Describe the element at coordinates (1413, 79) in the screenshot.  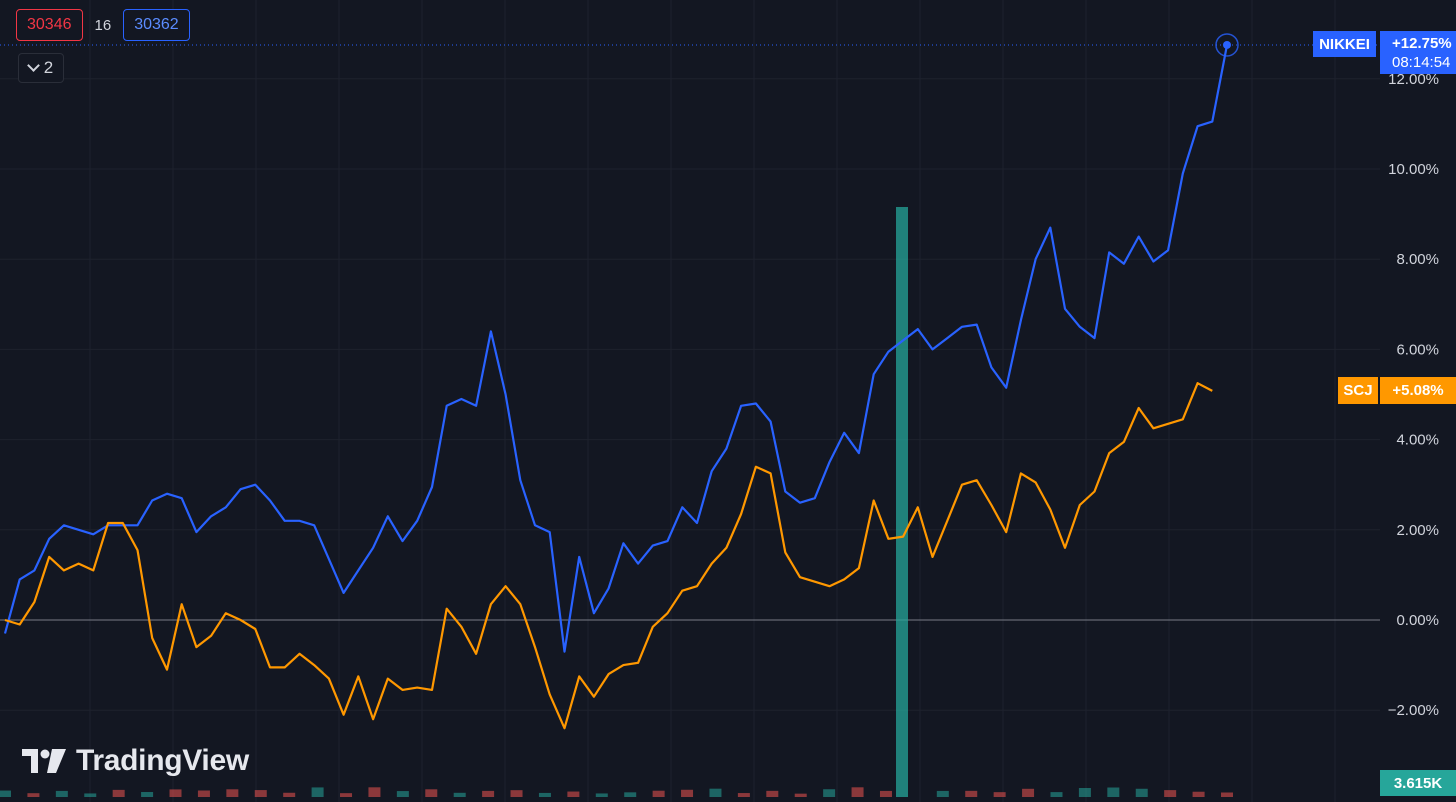
I see `y-tick-label: 12.00%` at that location.